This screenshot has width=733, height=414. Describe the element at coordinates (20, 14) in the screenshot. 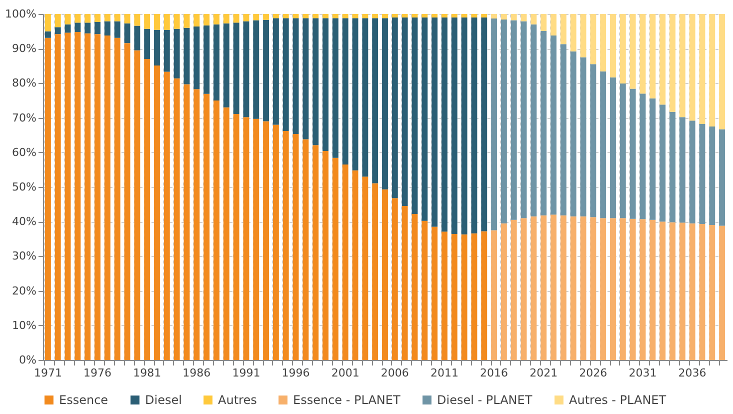

I see `y-tick-label: 100%` at that location.